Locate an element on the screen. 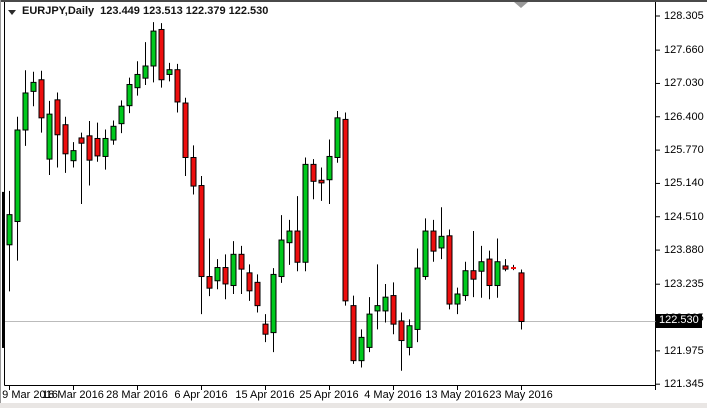  time-axis-label: 6 Apr 2016 is located at coordinates (201, 395).